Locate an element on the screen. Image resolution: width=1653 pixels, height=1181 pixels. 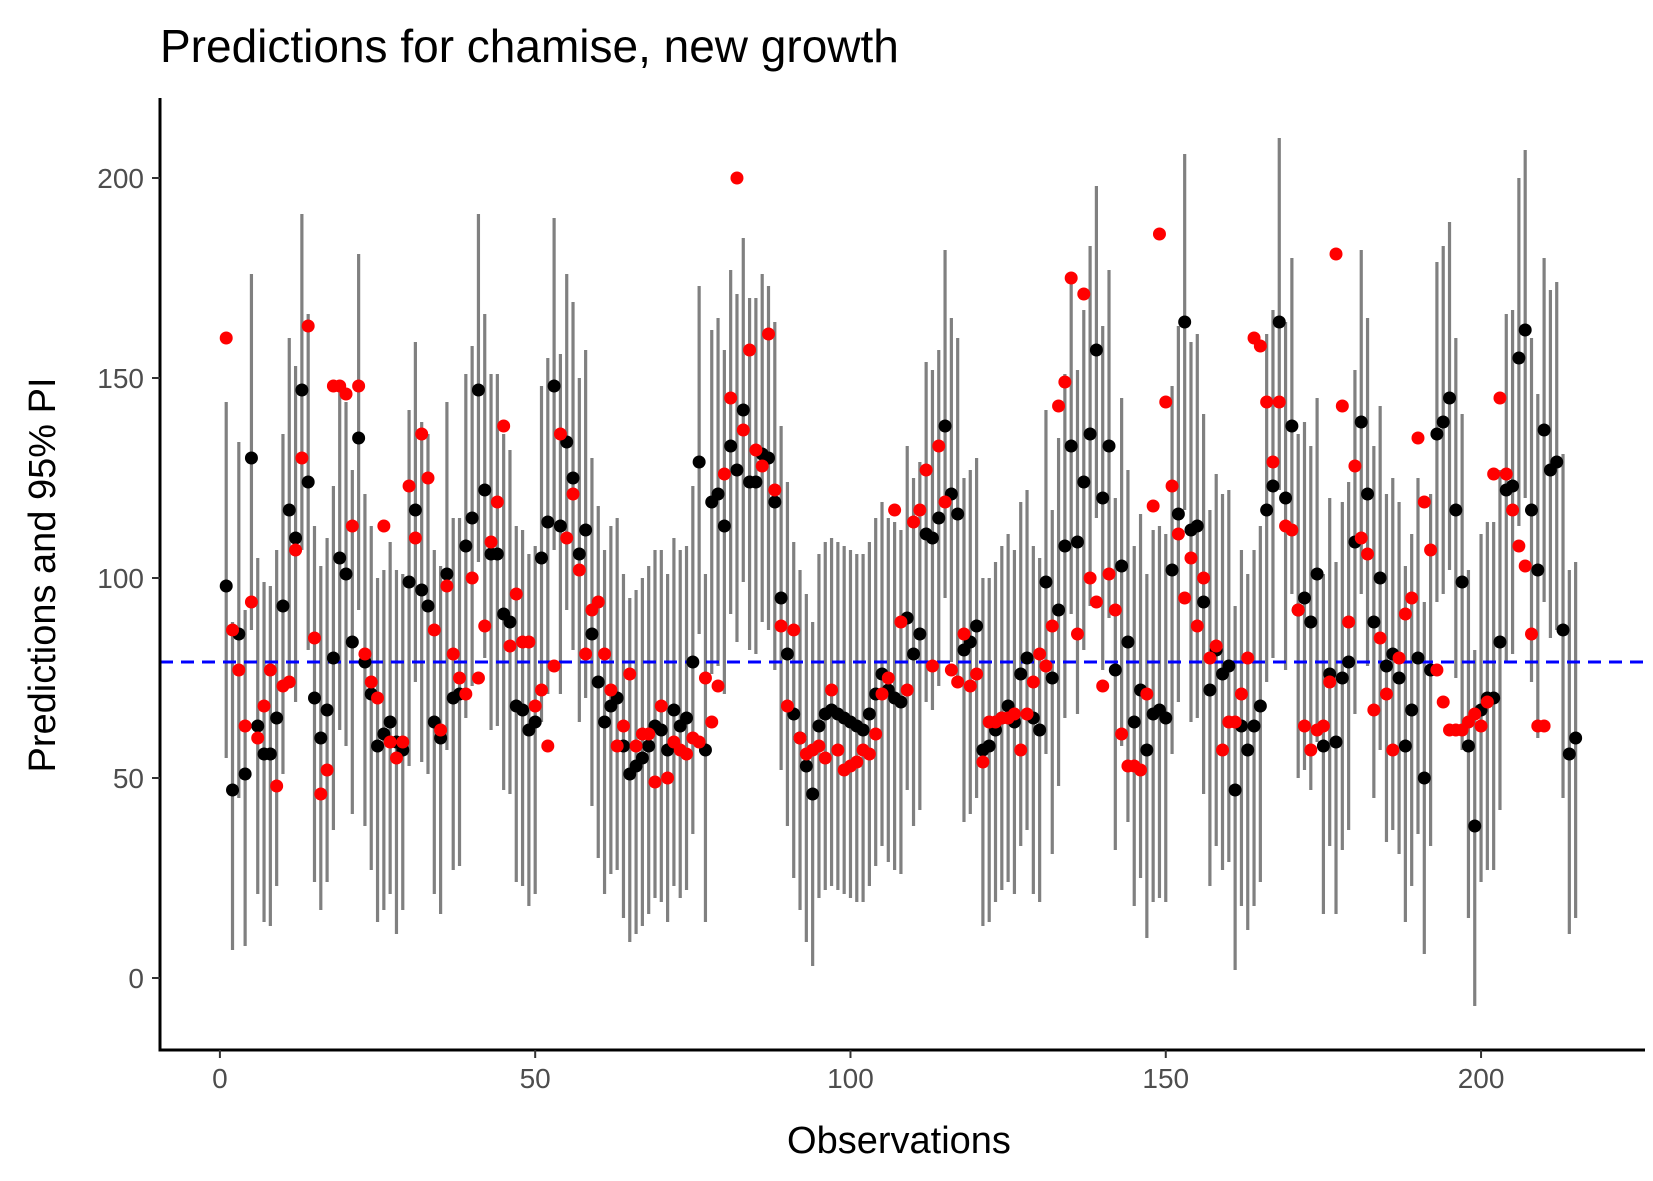
y-axis-title: Predictions and 95% PI is located at coordinates (43, 574).